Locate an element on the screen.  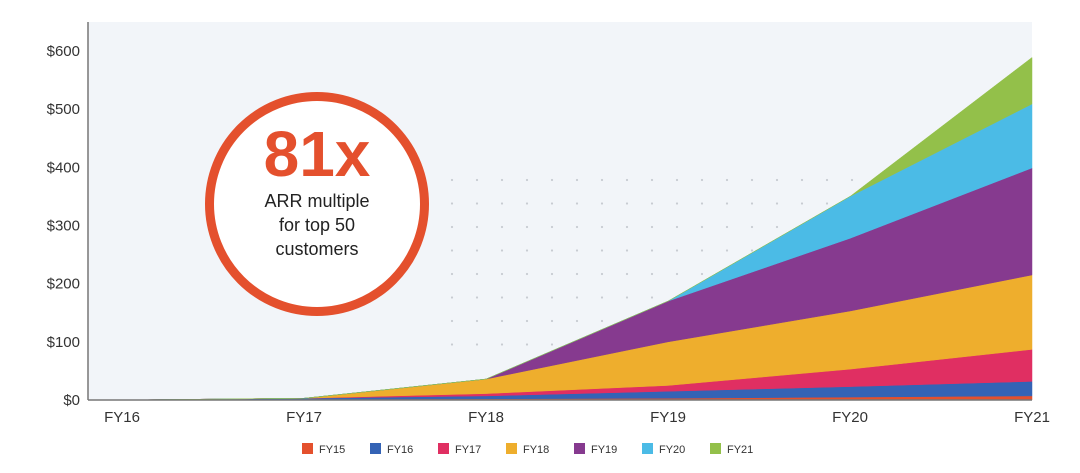
legend-swatch-fy15 is located at coordinates (307, 448).